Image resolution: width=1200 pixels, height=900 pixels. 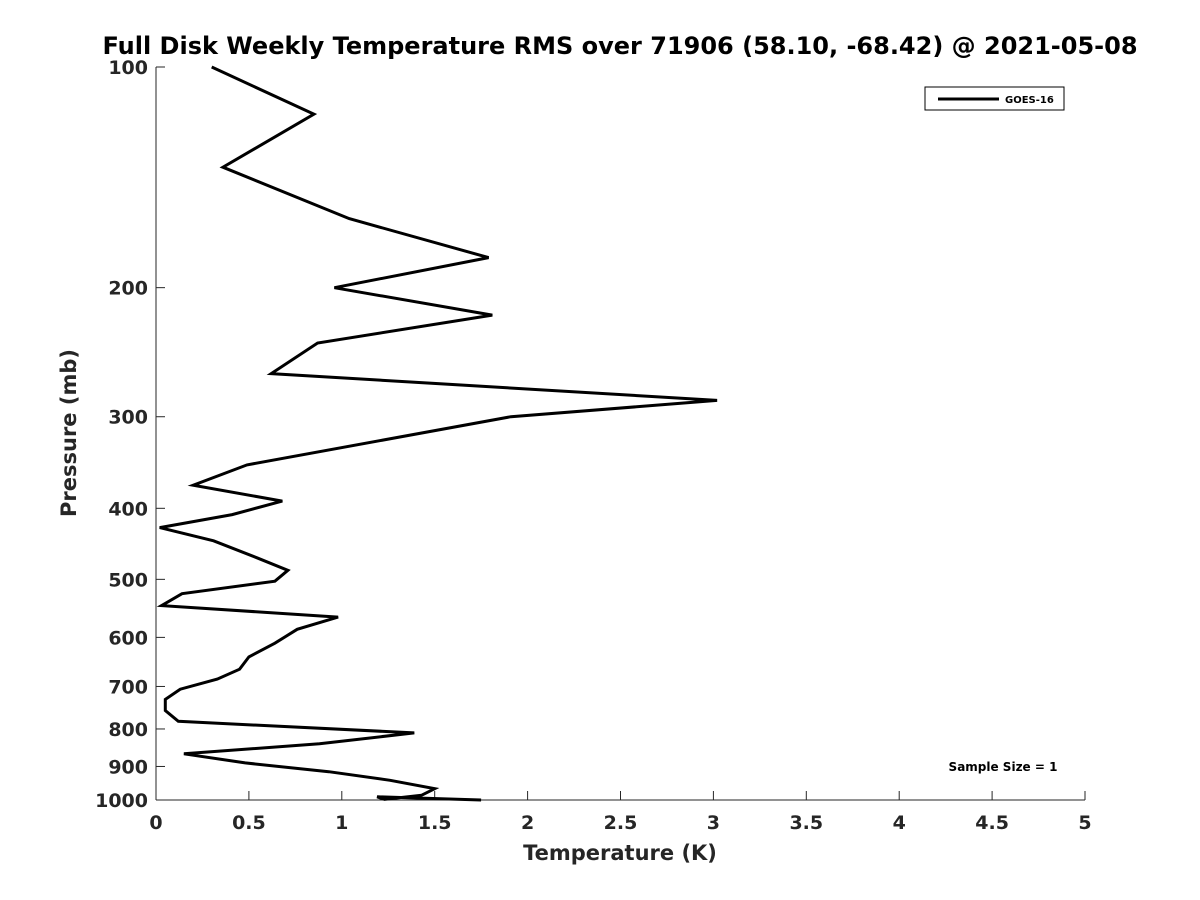 What do you see at coordinates (128, 68) in the screenshot?
I see `y-tick-label: 100` at bounding box center [128, 68].